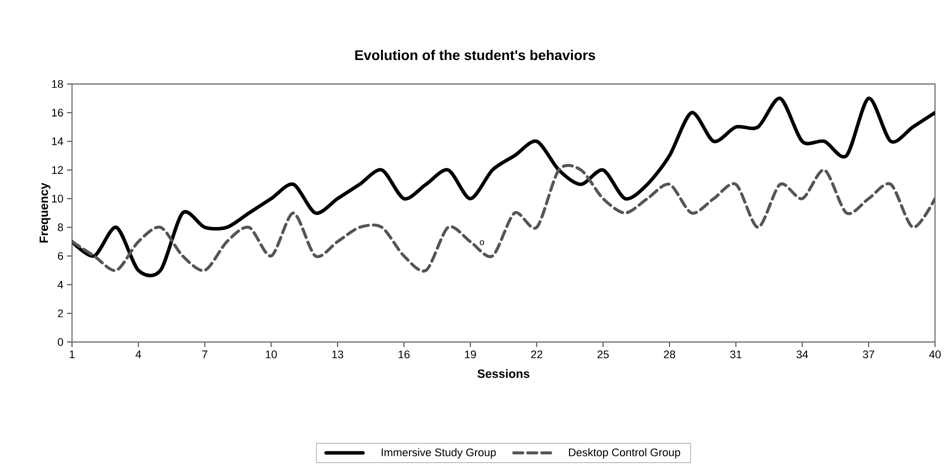 This screenshot has height=469, width=951. What do you see at coordinates (935, 354) in the screenshot?
I see `x-tick-label: 40` at bounding box center [935, 354].